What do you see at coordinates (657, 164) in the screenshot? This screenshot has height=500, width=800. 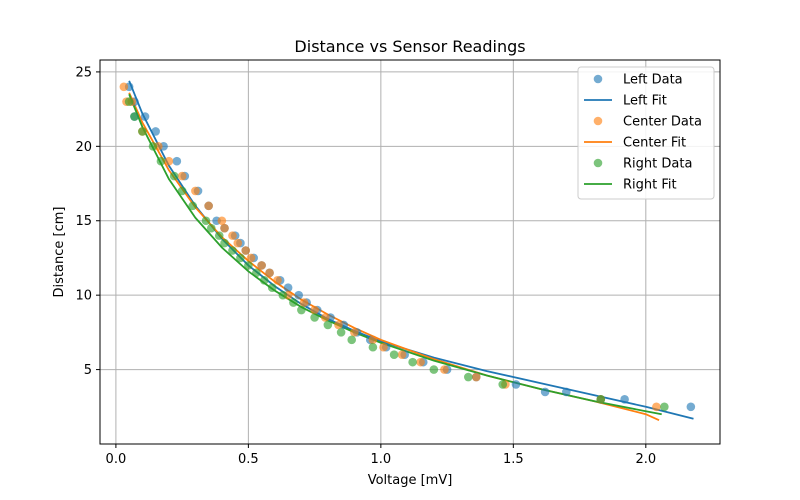 I see `legend-right-data-label: Right Data` at bounding box center [657, 164].